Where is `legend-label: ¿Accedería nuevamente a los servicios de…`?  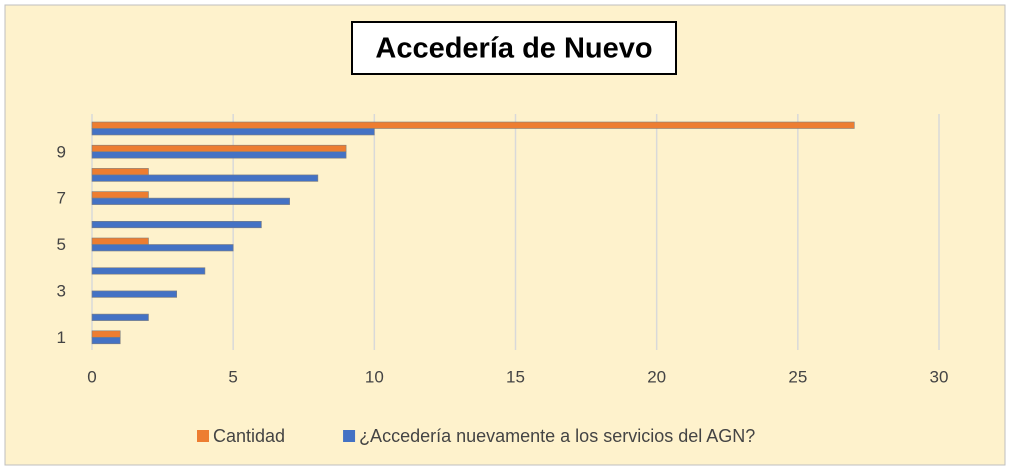 legend-label: ¿Accedería nuevamente a los servicios de… is located at coordinates (557, 436).